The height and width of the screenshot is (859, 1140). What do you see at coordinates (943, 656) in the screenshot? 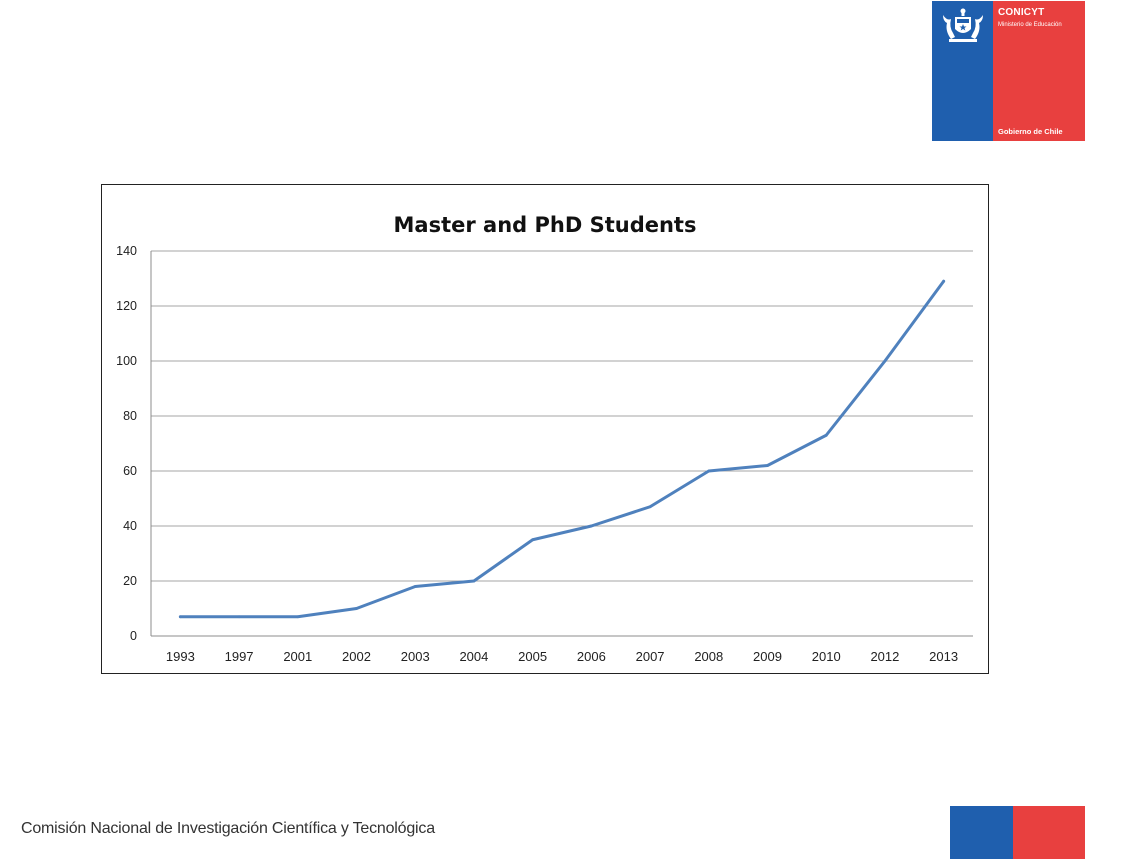
I see `x-tick-label-2013: 2013` at bounding box center [943, 656].